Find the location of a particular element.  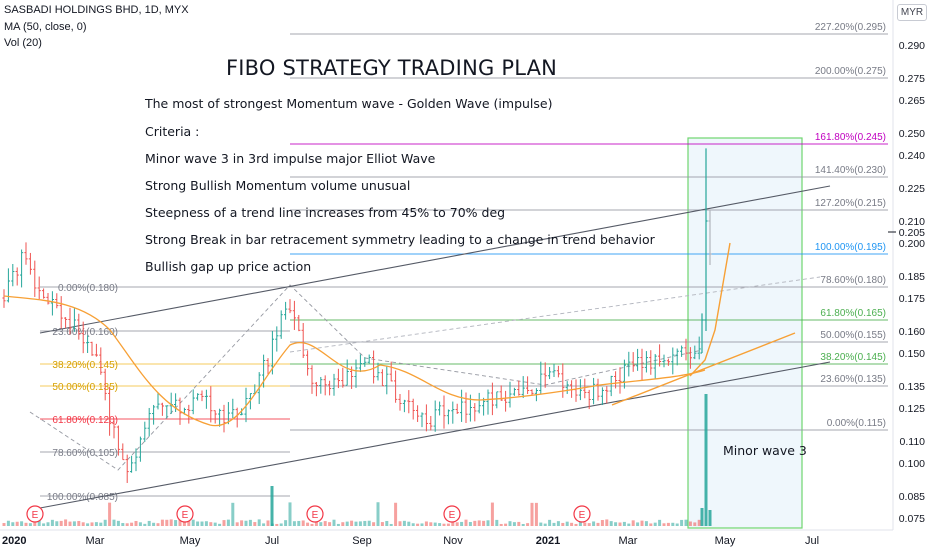

earnings-marker: E is located at coordinates (452, 514).